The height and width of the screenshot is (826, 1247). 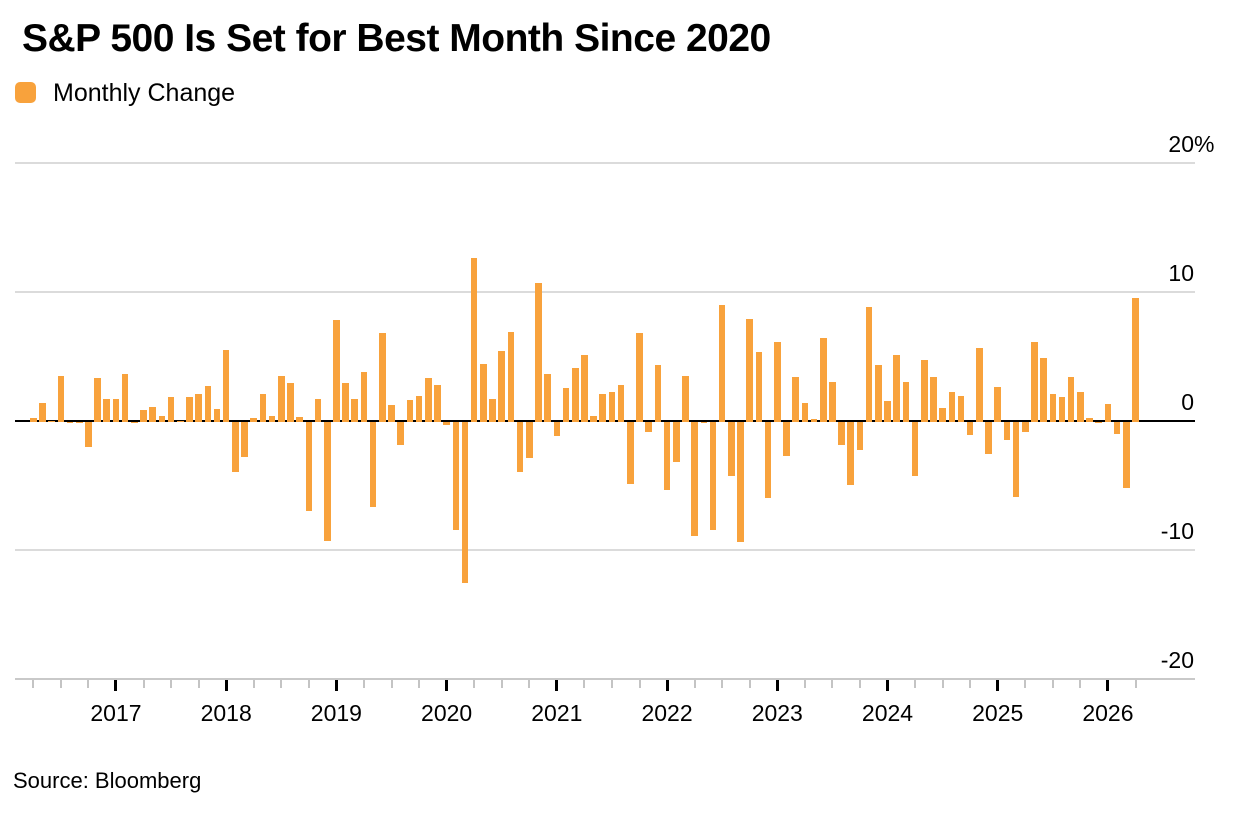 I want to click on year-tick-2017, so click(x=116, y=685).